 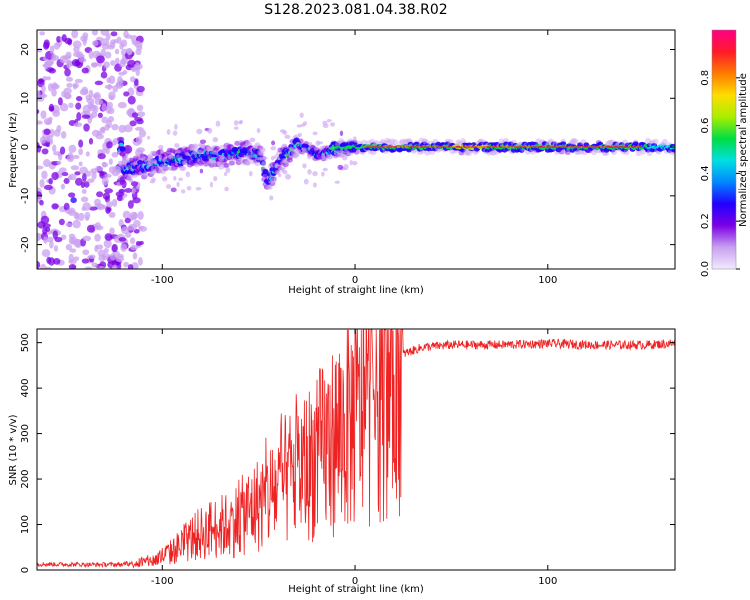 What do you see at coordinates (705, 269) in the screenshot?
I see `colorbar-tick-label: 0.0` at bounding box center [705, 269].